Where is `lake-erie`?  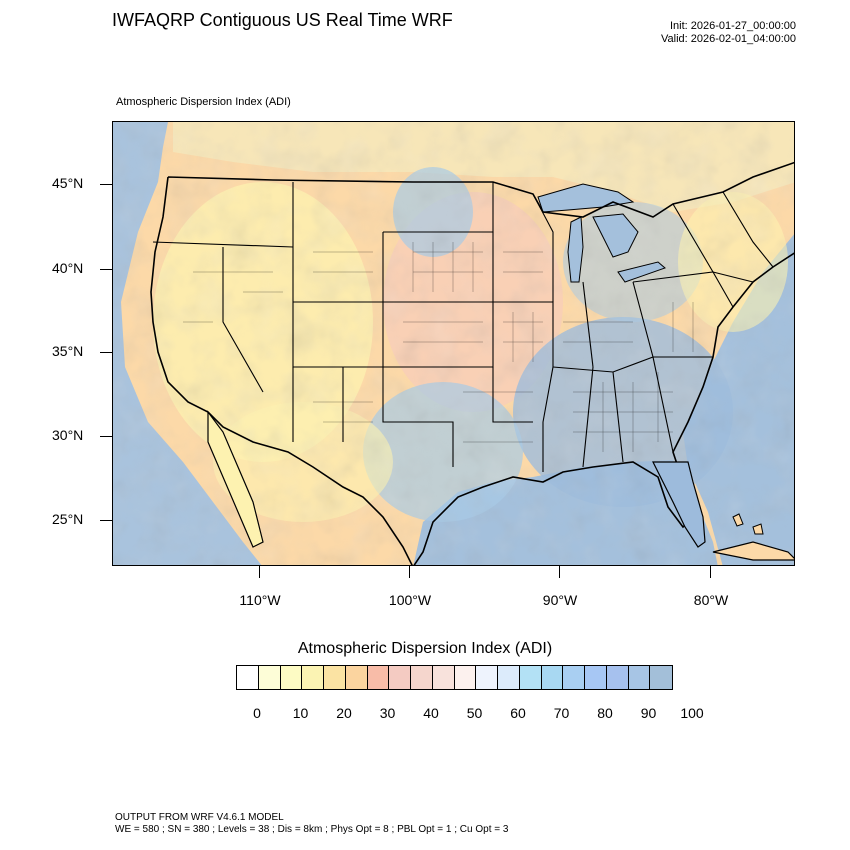 lake-erie is located at coordinates (641, 272).